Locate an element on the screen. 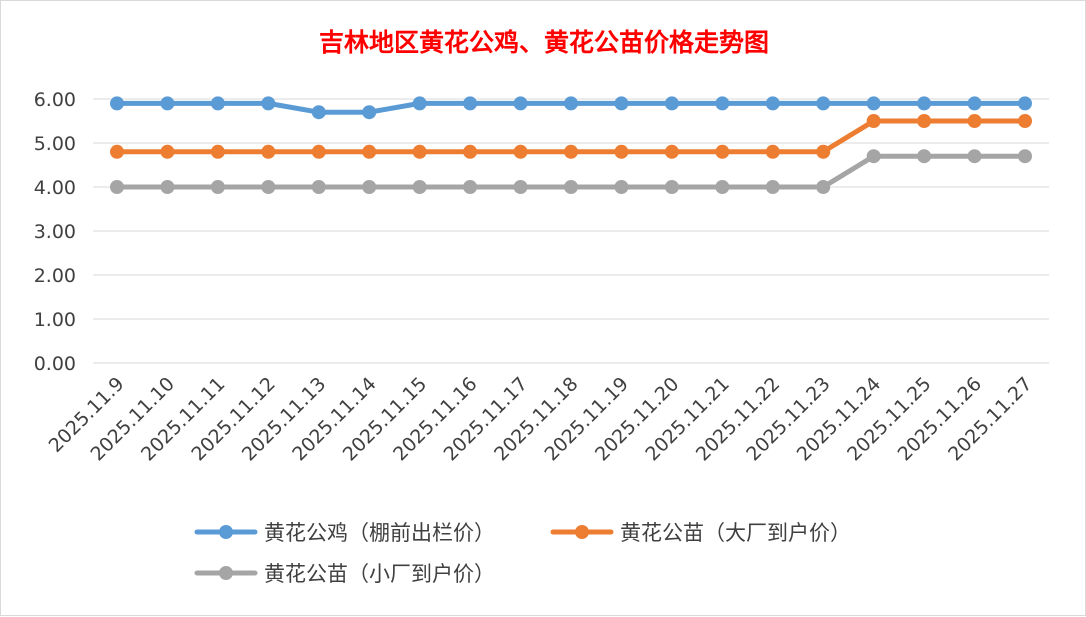 This screenshot has width=1086, height=617. legend-item: 黄花公苗（小厂到户价） is located at coordinates (344, 574).